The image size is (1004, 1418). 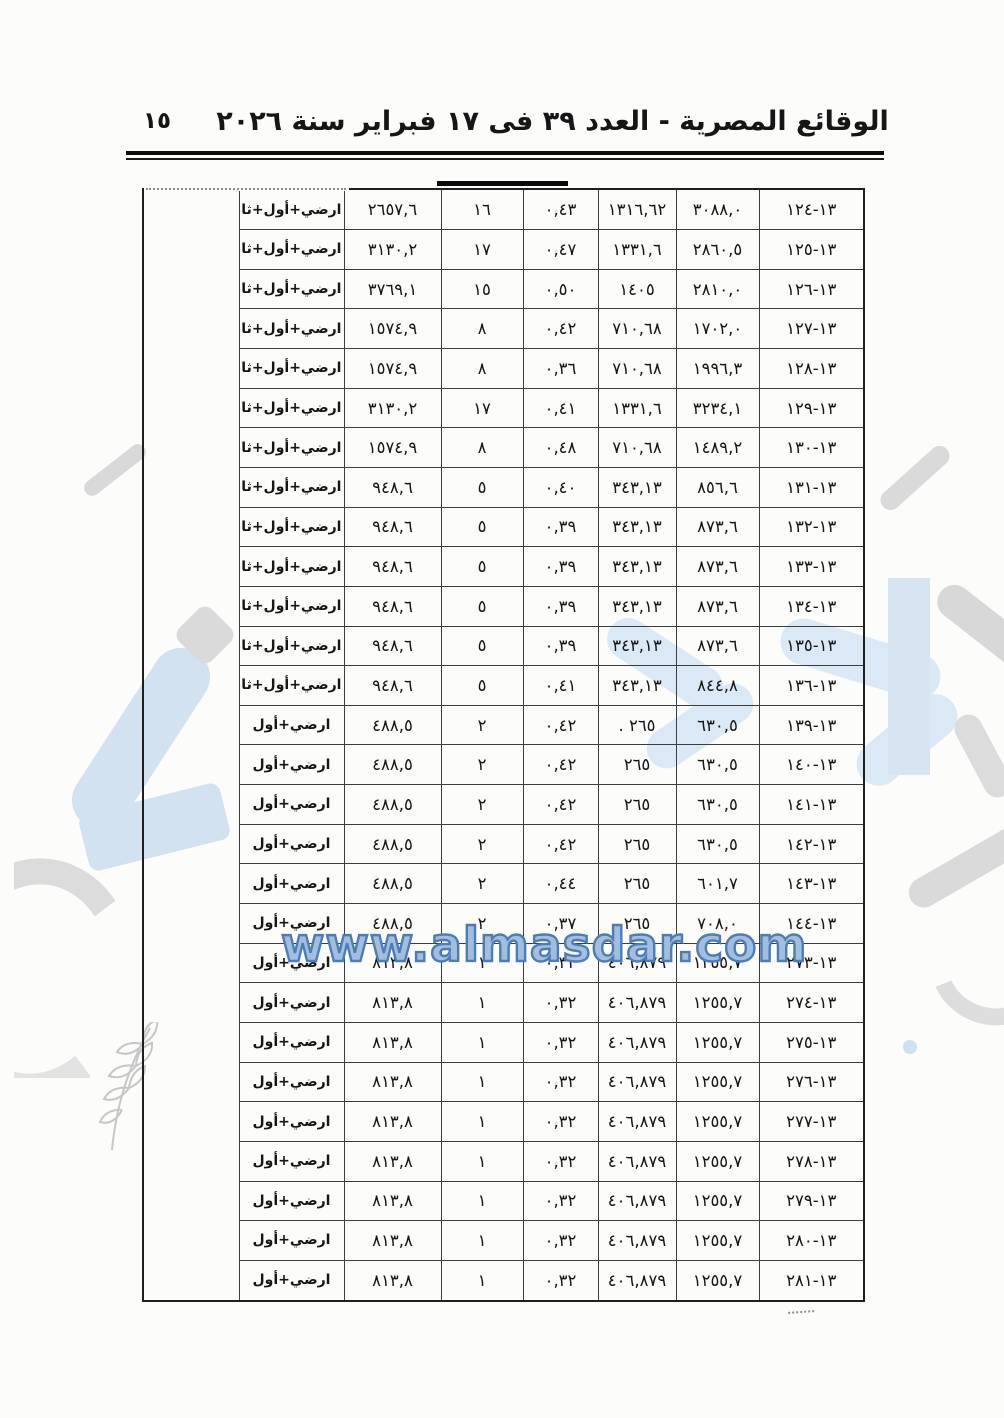 I want to click on cell-e: ٩٤٨,٦, so click(x=392, y=646).